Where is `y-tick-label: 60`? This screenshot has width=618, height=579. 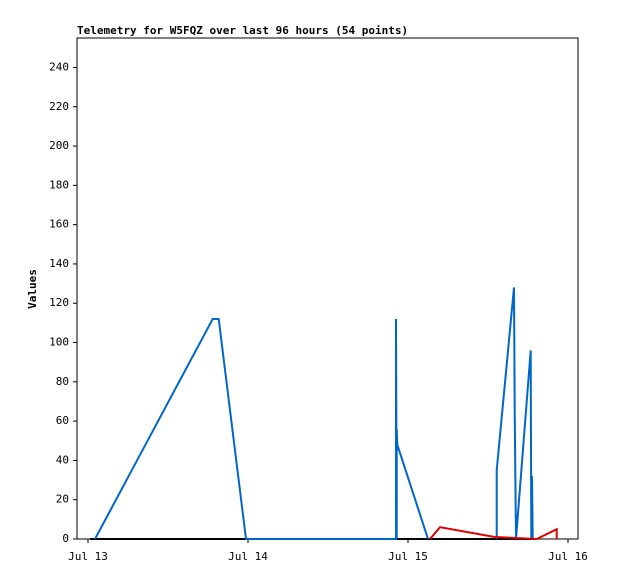 y-tick-label: 60 is located at coordinates (62, 420).